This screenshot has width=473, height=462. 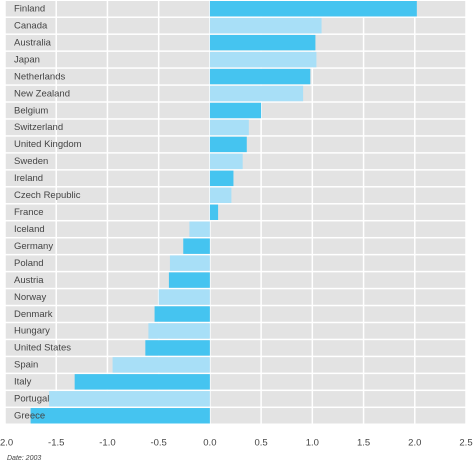 What do you see at coordinates (28, 178) in the screenshot?
I see `category-label: Ireland` at bounding box center [28, 178].